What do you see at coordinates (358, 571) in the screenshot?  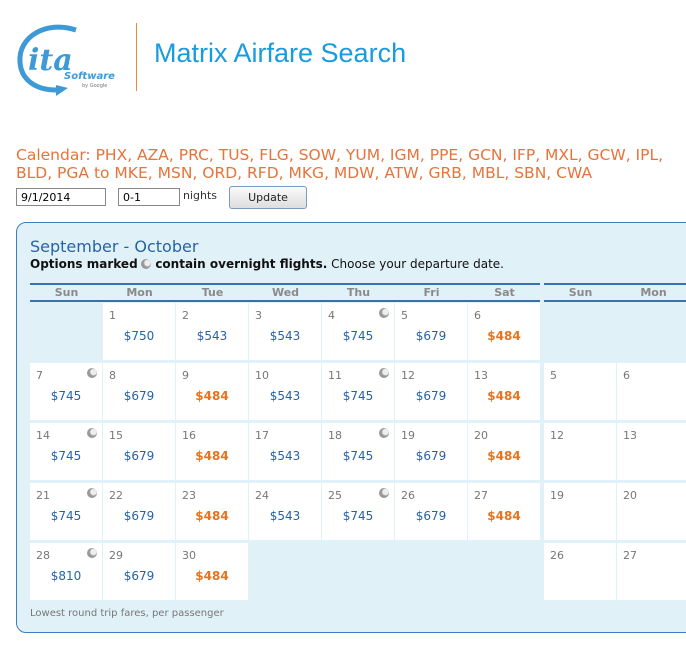 I see `calendar-empty-cell` at bounding box center [358, 571].